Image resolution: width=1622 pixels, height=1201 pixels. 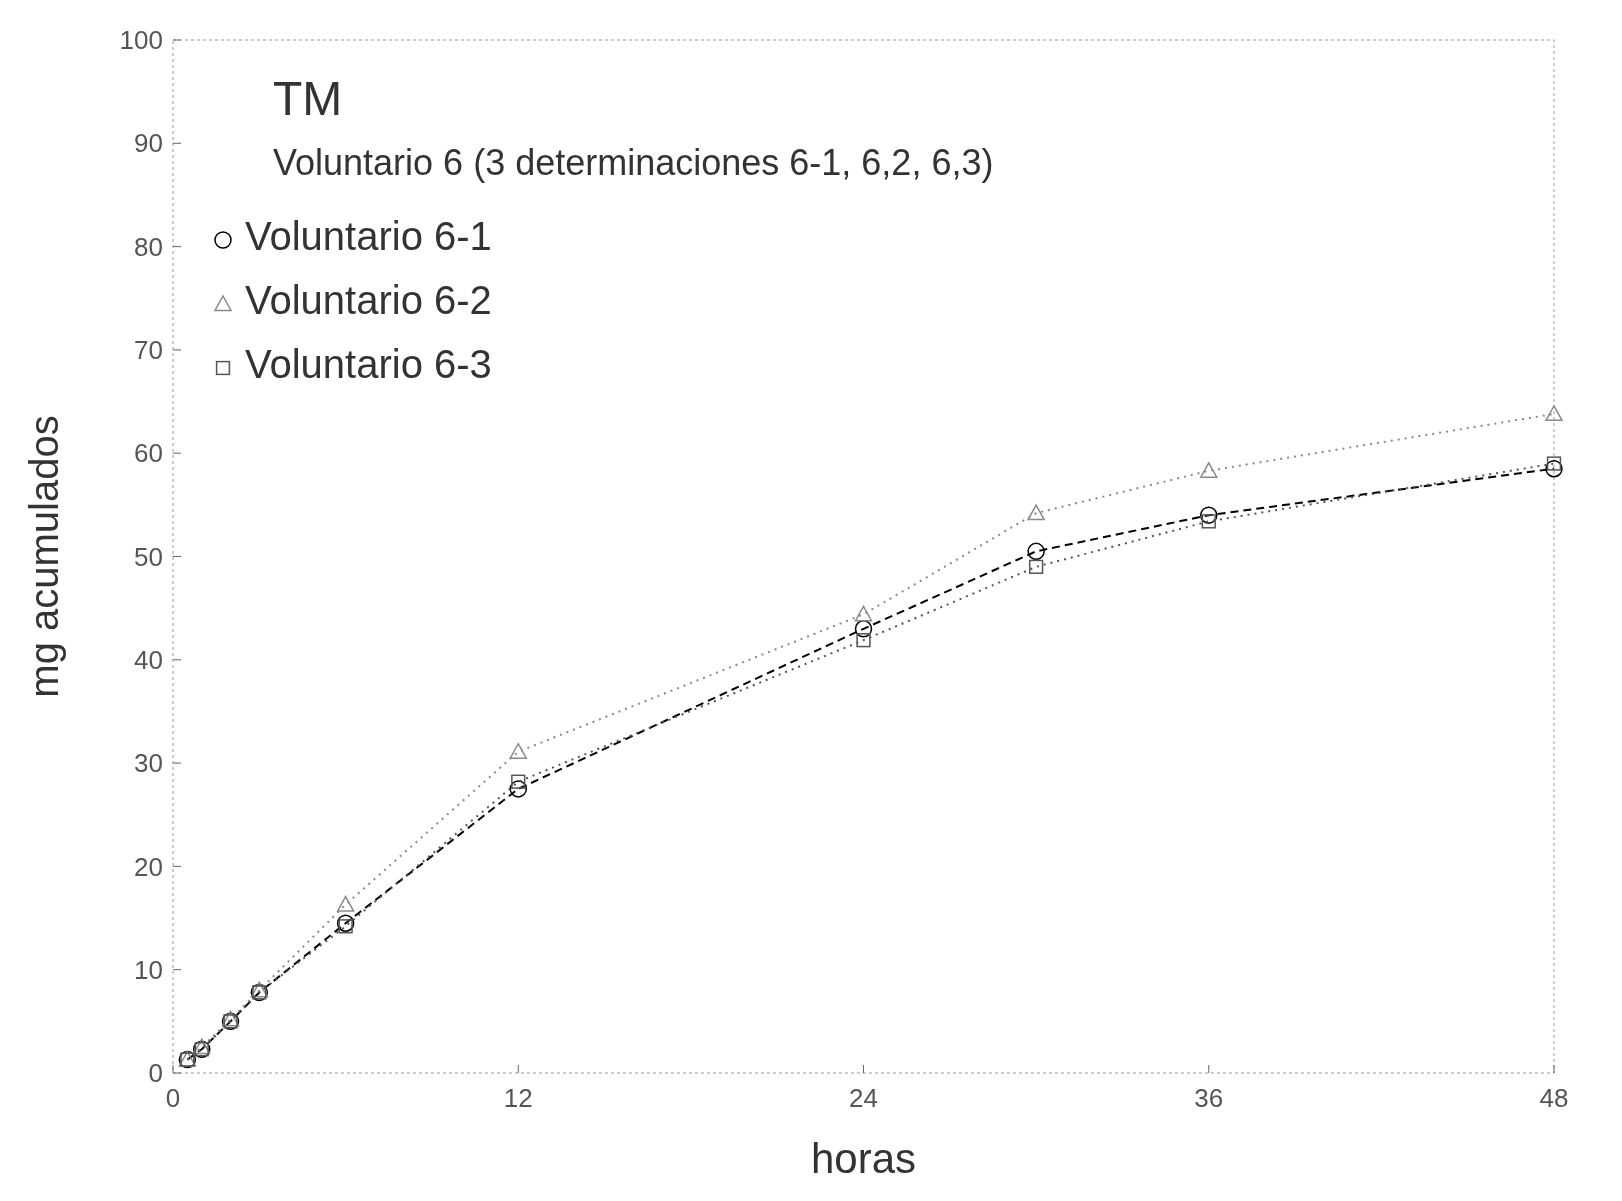 What do you see at coordinates (148, 556) in the screenshot?
I see `y-tick-label: 50` at bounding box center [148, 556].